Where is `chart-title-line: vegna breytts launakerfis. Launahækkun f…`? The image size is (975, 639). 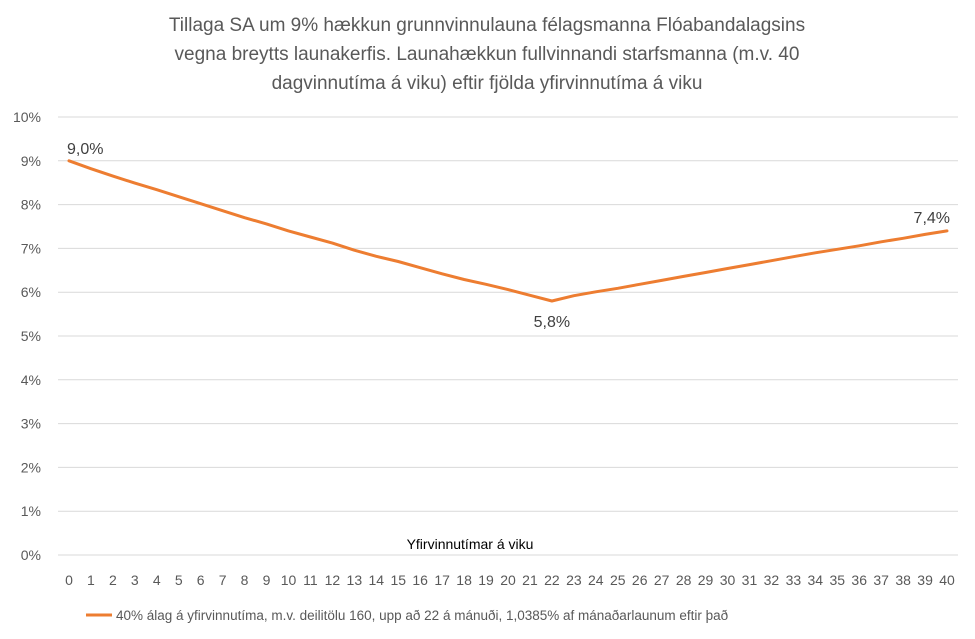
chart-title-line: vegna breytts launakerfis. Launahækkun f… is located at coordinates (487, 54).